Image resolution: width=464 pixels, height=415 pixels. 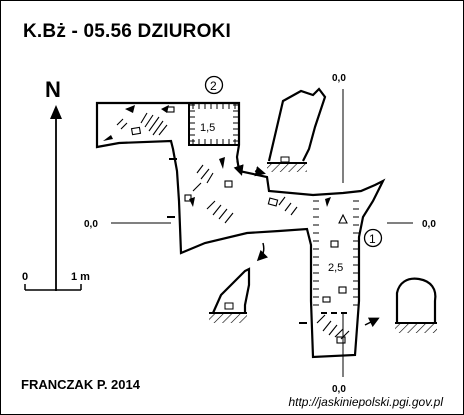 I want to click on lower-chamber-ticks, so click(x=336, y=253).